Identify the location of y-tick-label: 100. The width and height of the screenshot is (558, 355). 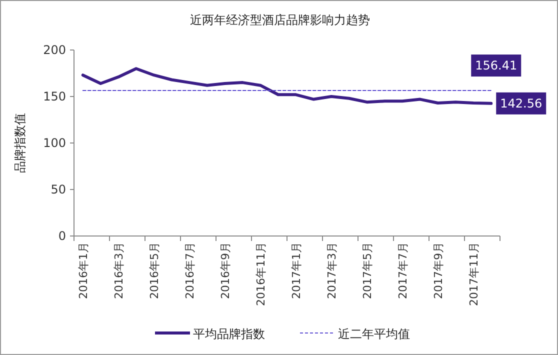
(54, 143).